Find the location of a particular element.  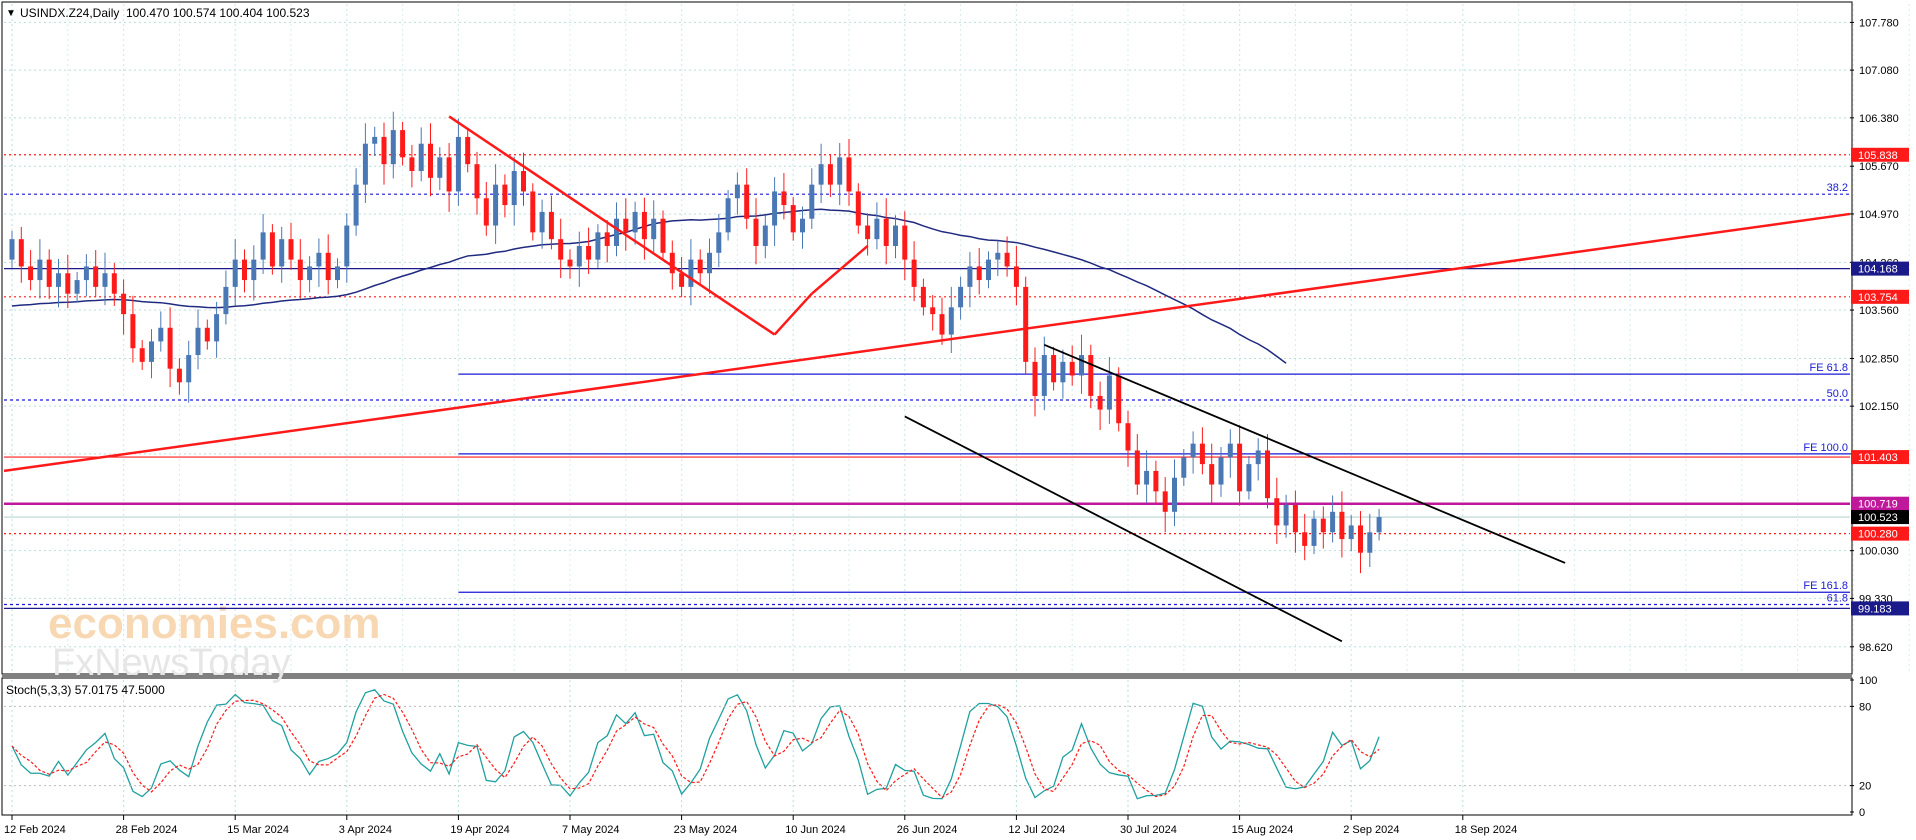

level-price-label: 100.719 is located at coordinates (1878, 505).